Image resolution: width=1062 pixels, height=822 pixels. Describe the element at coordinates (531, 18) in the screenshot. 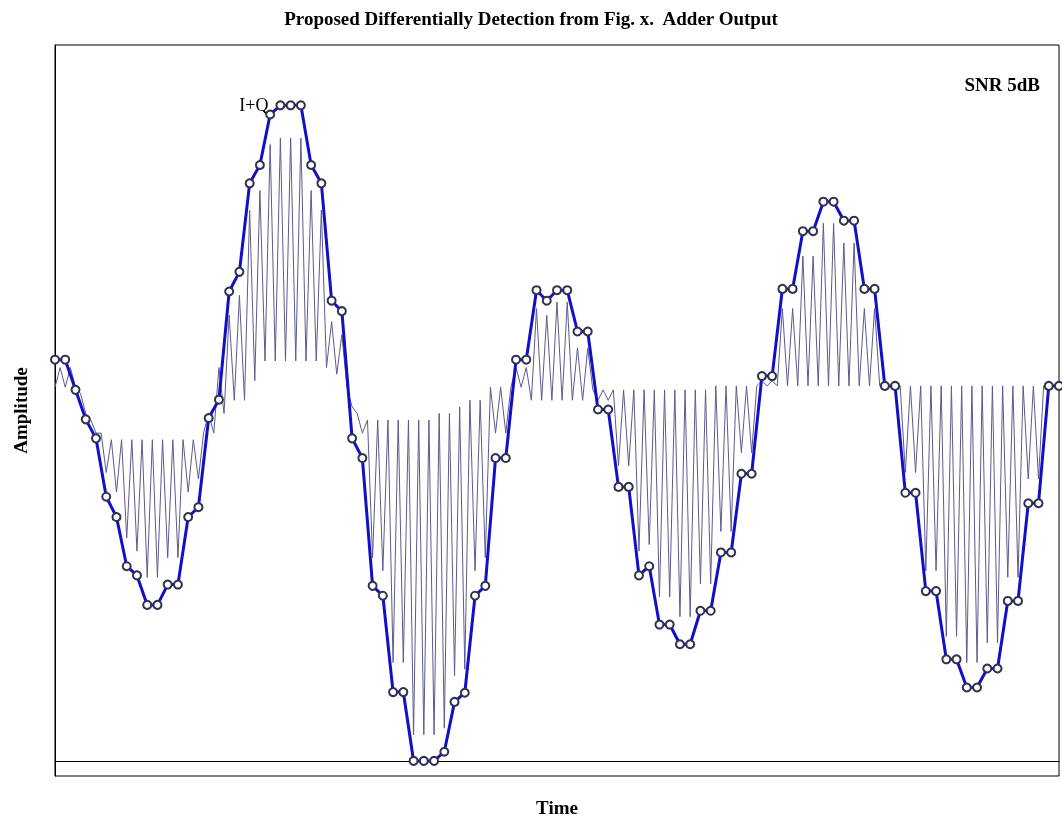

I see `chart-title: Proposed Differentially Detection from Fig. x. Adder Output` at that location.